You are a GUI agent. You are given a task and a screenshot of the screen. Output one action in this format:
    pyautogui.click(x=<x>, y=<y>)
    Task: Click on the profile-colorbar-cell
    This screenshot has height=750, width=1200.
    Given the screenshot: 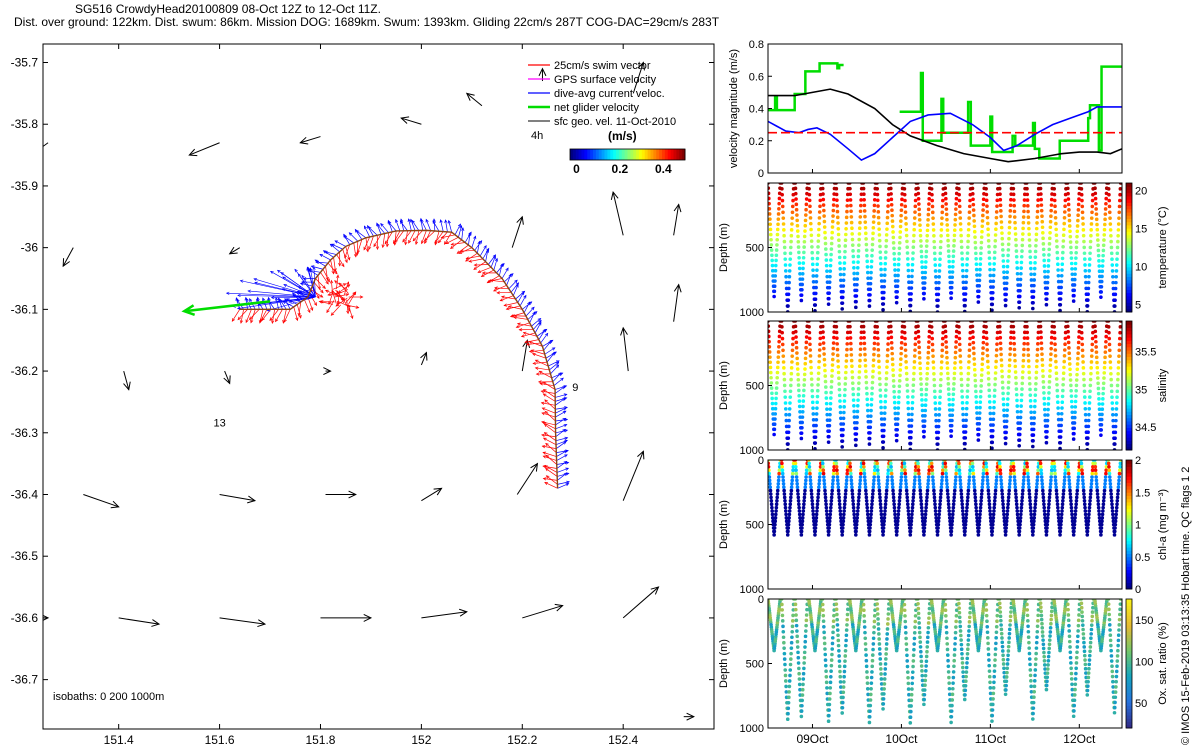 What is the action you would take?
    pyautogui.click(x=1129, y=584)
    